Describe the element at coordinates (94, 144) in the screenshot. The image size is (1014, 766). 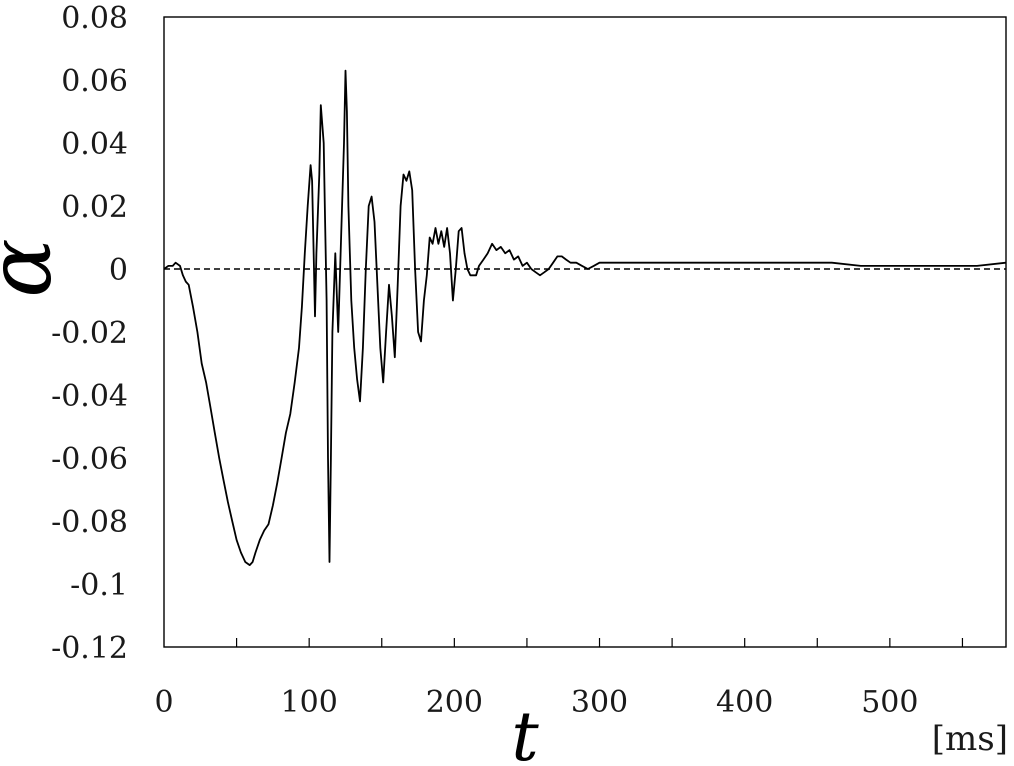
I see `y-tick-label: 0.04` at that location.